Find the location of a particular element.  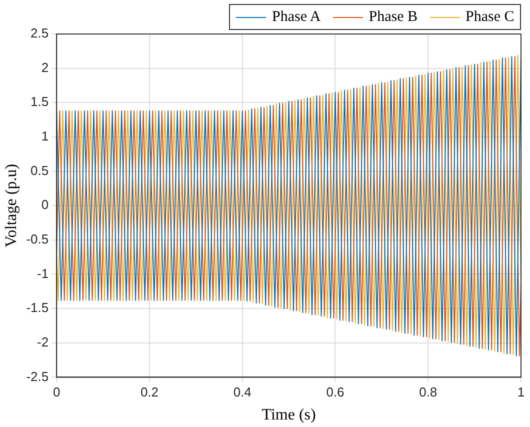

y-tick-label: 1.5 is located at coordinates (39, 102).